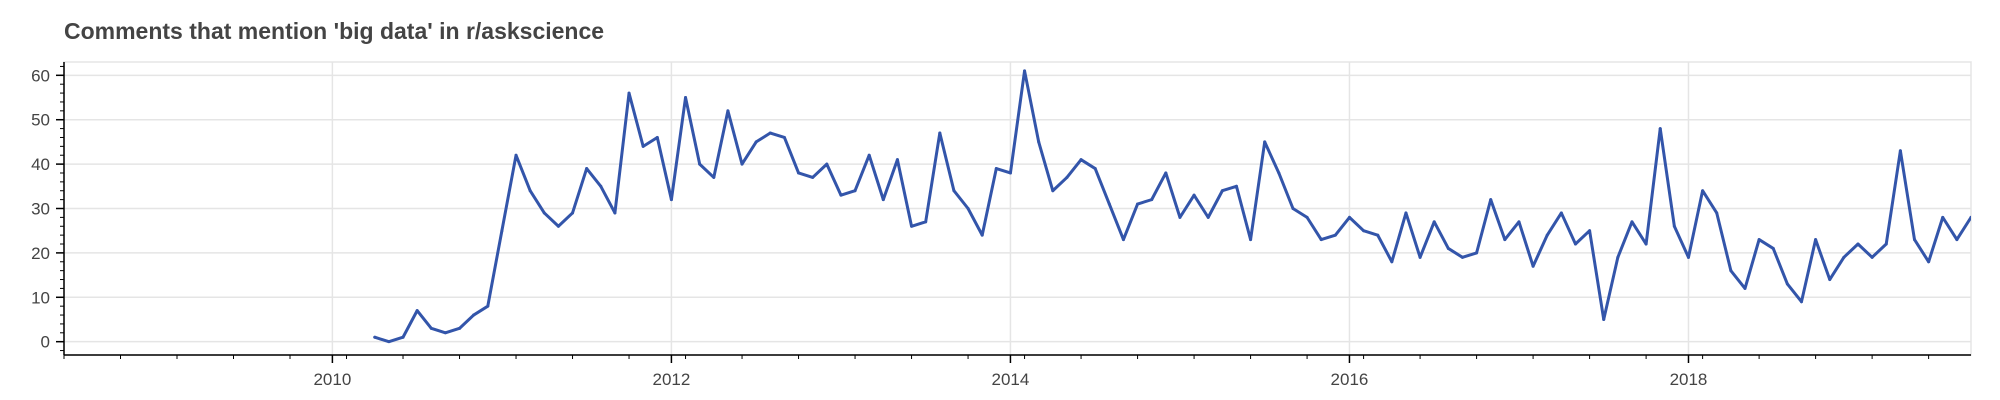 This screenshot has height=400, width=2000. Describe the element at coordinates (1011, 379) in the screenshot. I see `x-tick-label: 2014` at that location.